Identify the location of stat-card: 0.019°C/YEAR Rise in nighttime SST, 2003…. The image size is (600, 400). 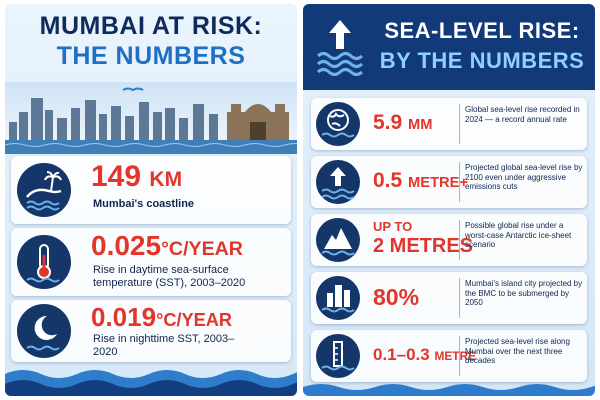
(151, 331).